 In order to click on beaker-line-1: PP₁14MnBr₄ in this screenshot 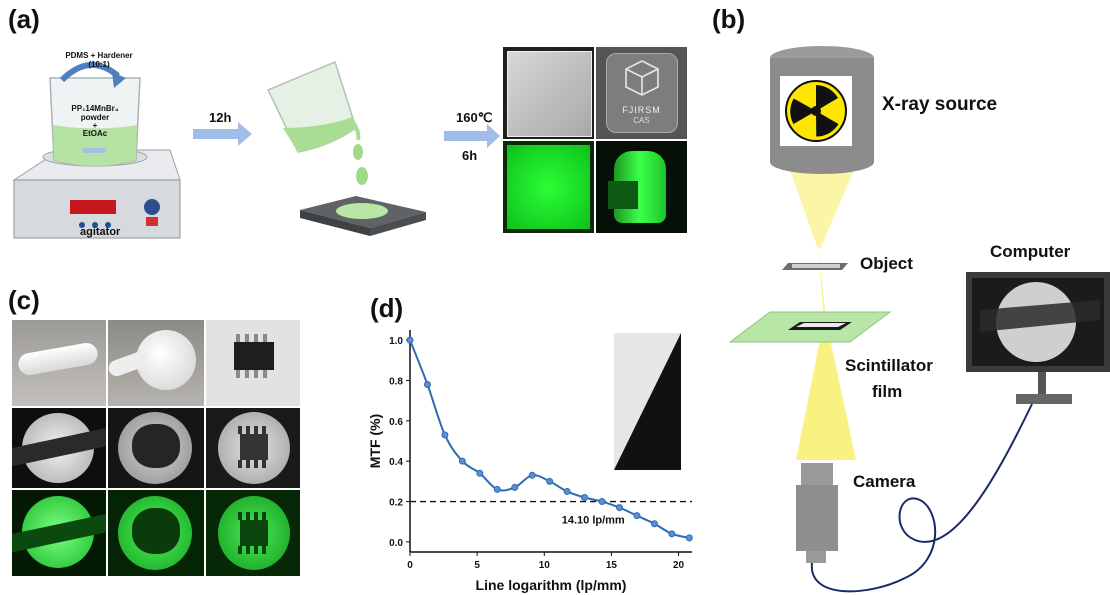, I will do `click(95, 108)`.